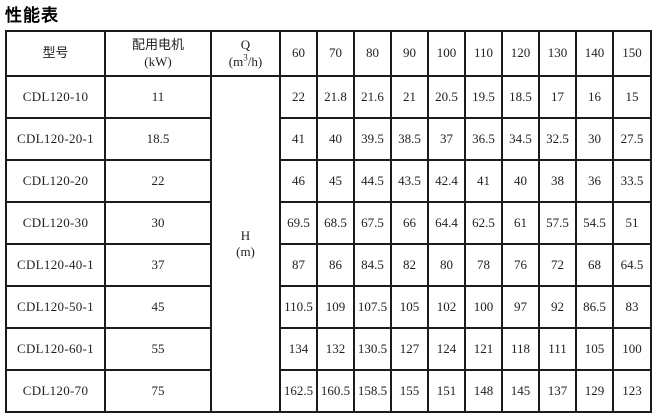  Describe the element at coordinates (55, 181) in the screenshot. I see `model-cell: CDL120-20` at that location.